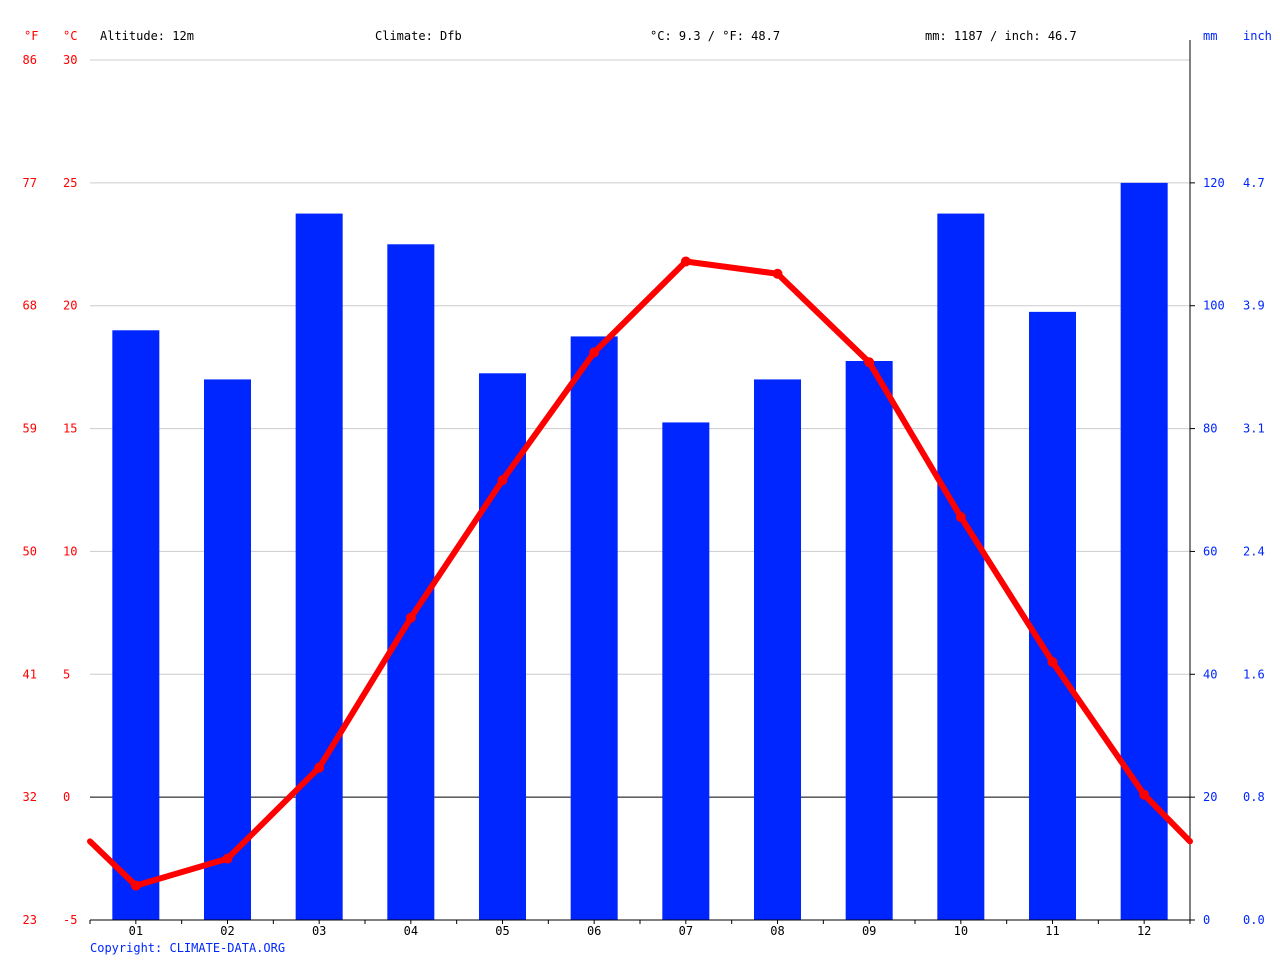  What do you see at coordinates (686, 931) in the screenshot?
I see `month-tick-label: 07` at bounding box center [686, 931].